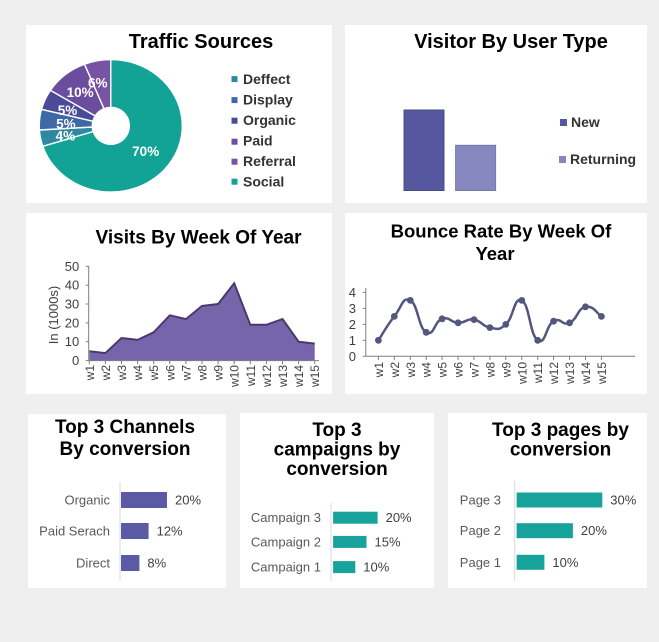  What do you see at coordinates (72, 304) in the screenshot?
I see `svg-text: 30` at bounding box center [72, 304].